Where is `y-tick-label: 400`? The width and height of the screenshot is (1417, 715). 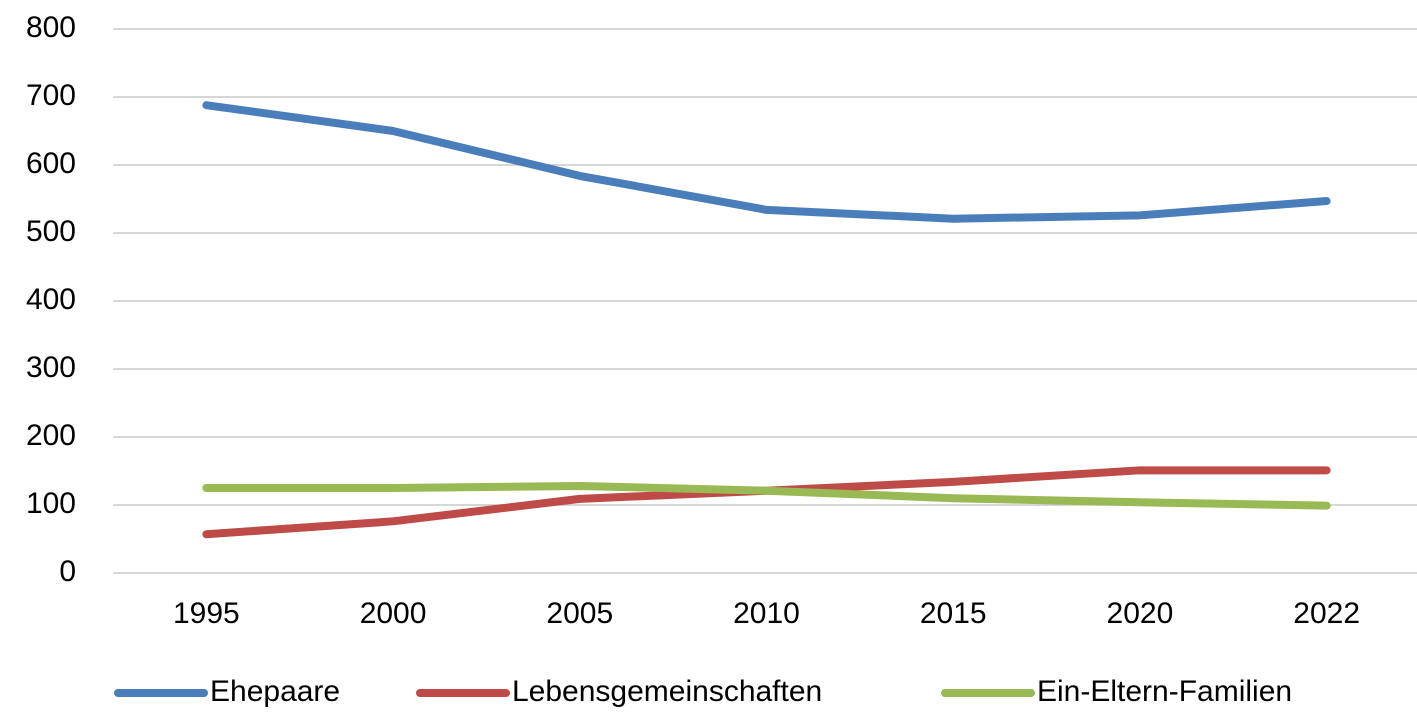
y-tick-label: 400 is located at coordinates (51, 299).